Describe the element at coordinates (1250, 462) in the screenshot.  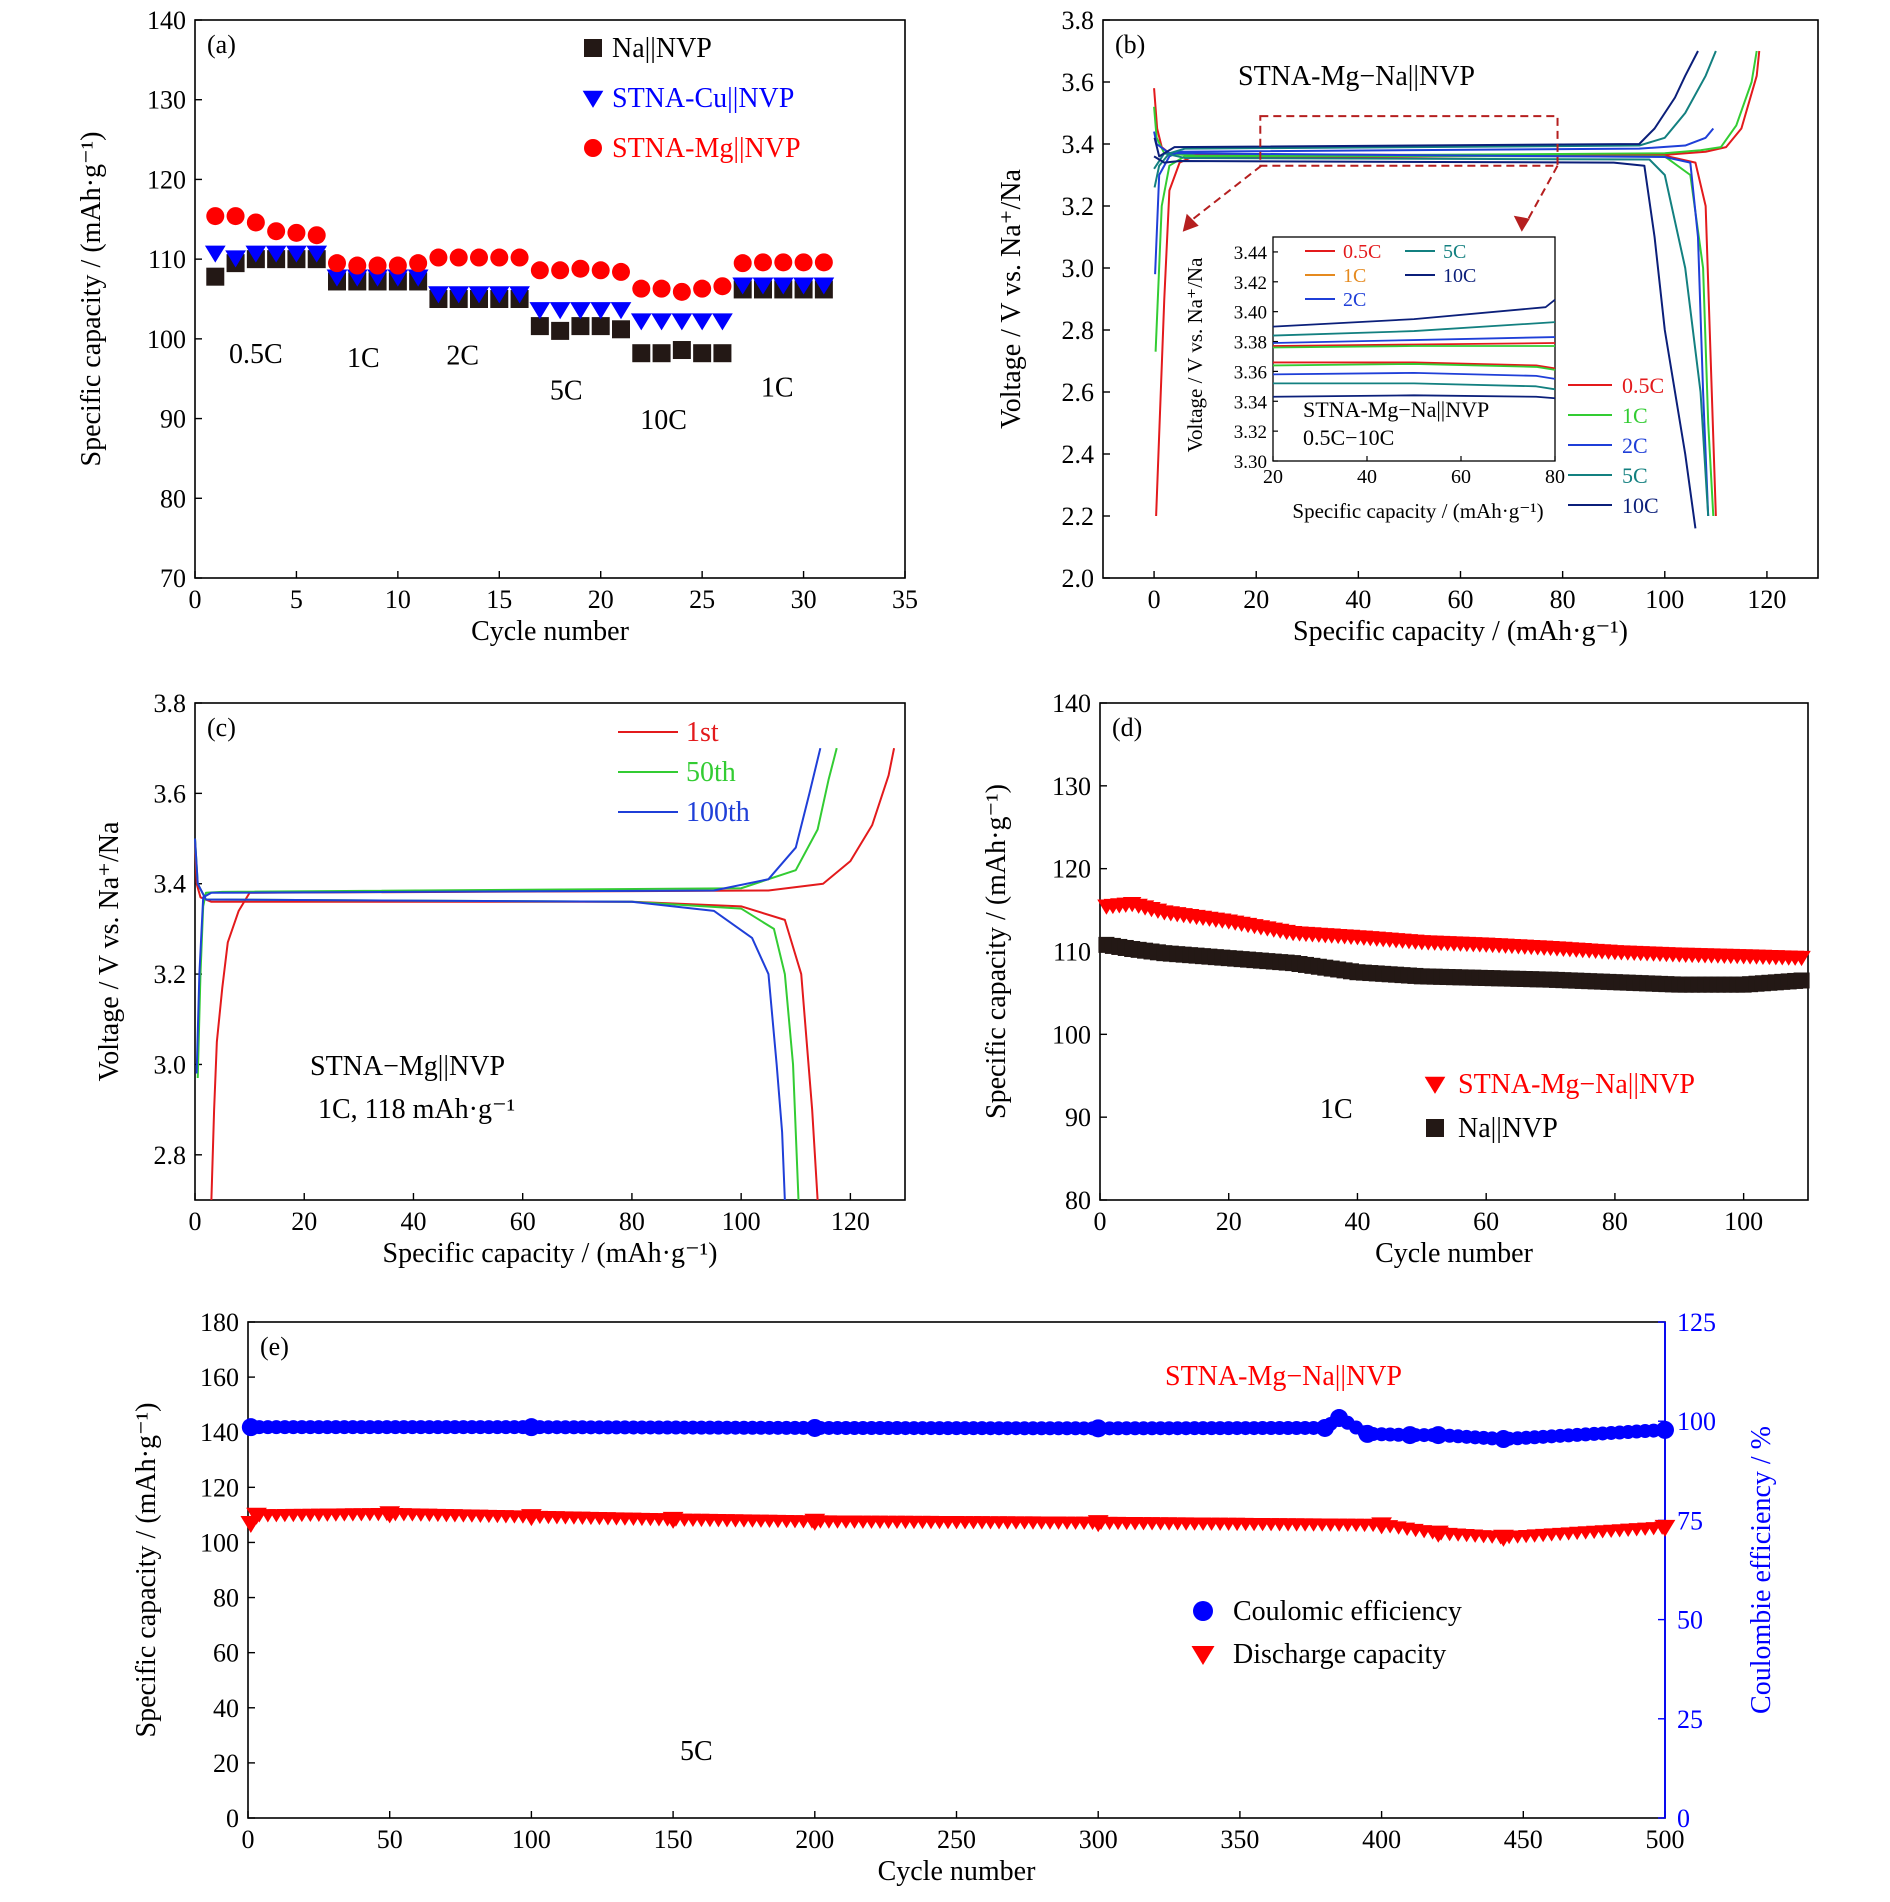
I see `inset-y-tick-label: 3.30` at that location.